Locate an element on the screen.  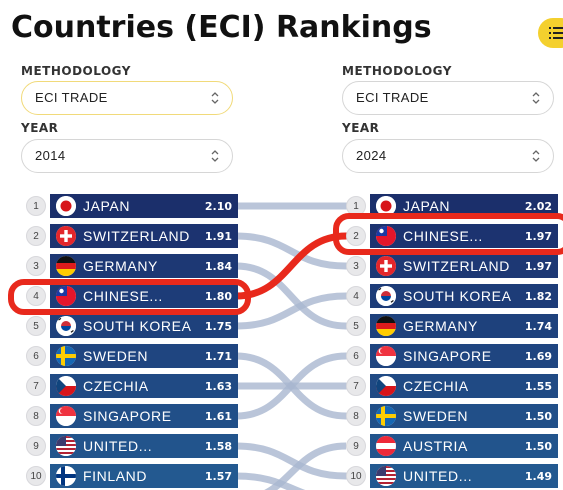
switzerland-flag-icon is located at coordinates (66, 236).